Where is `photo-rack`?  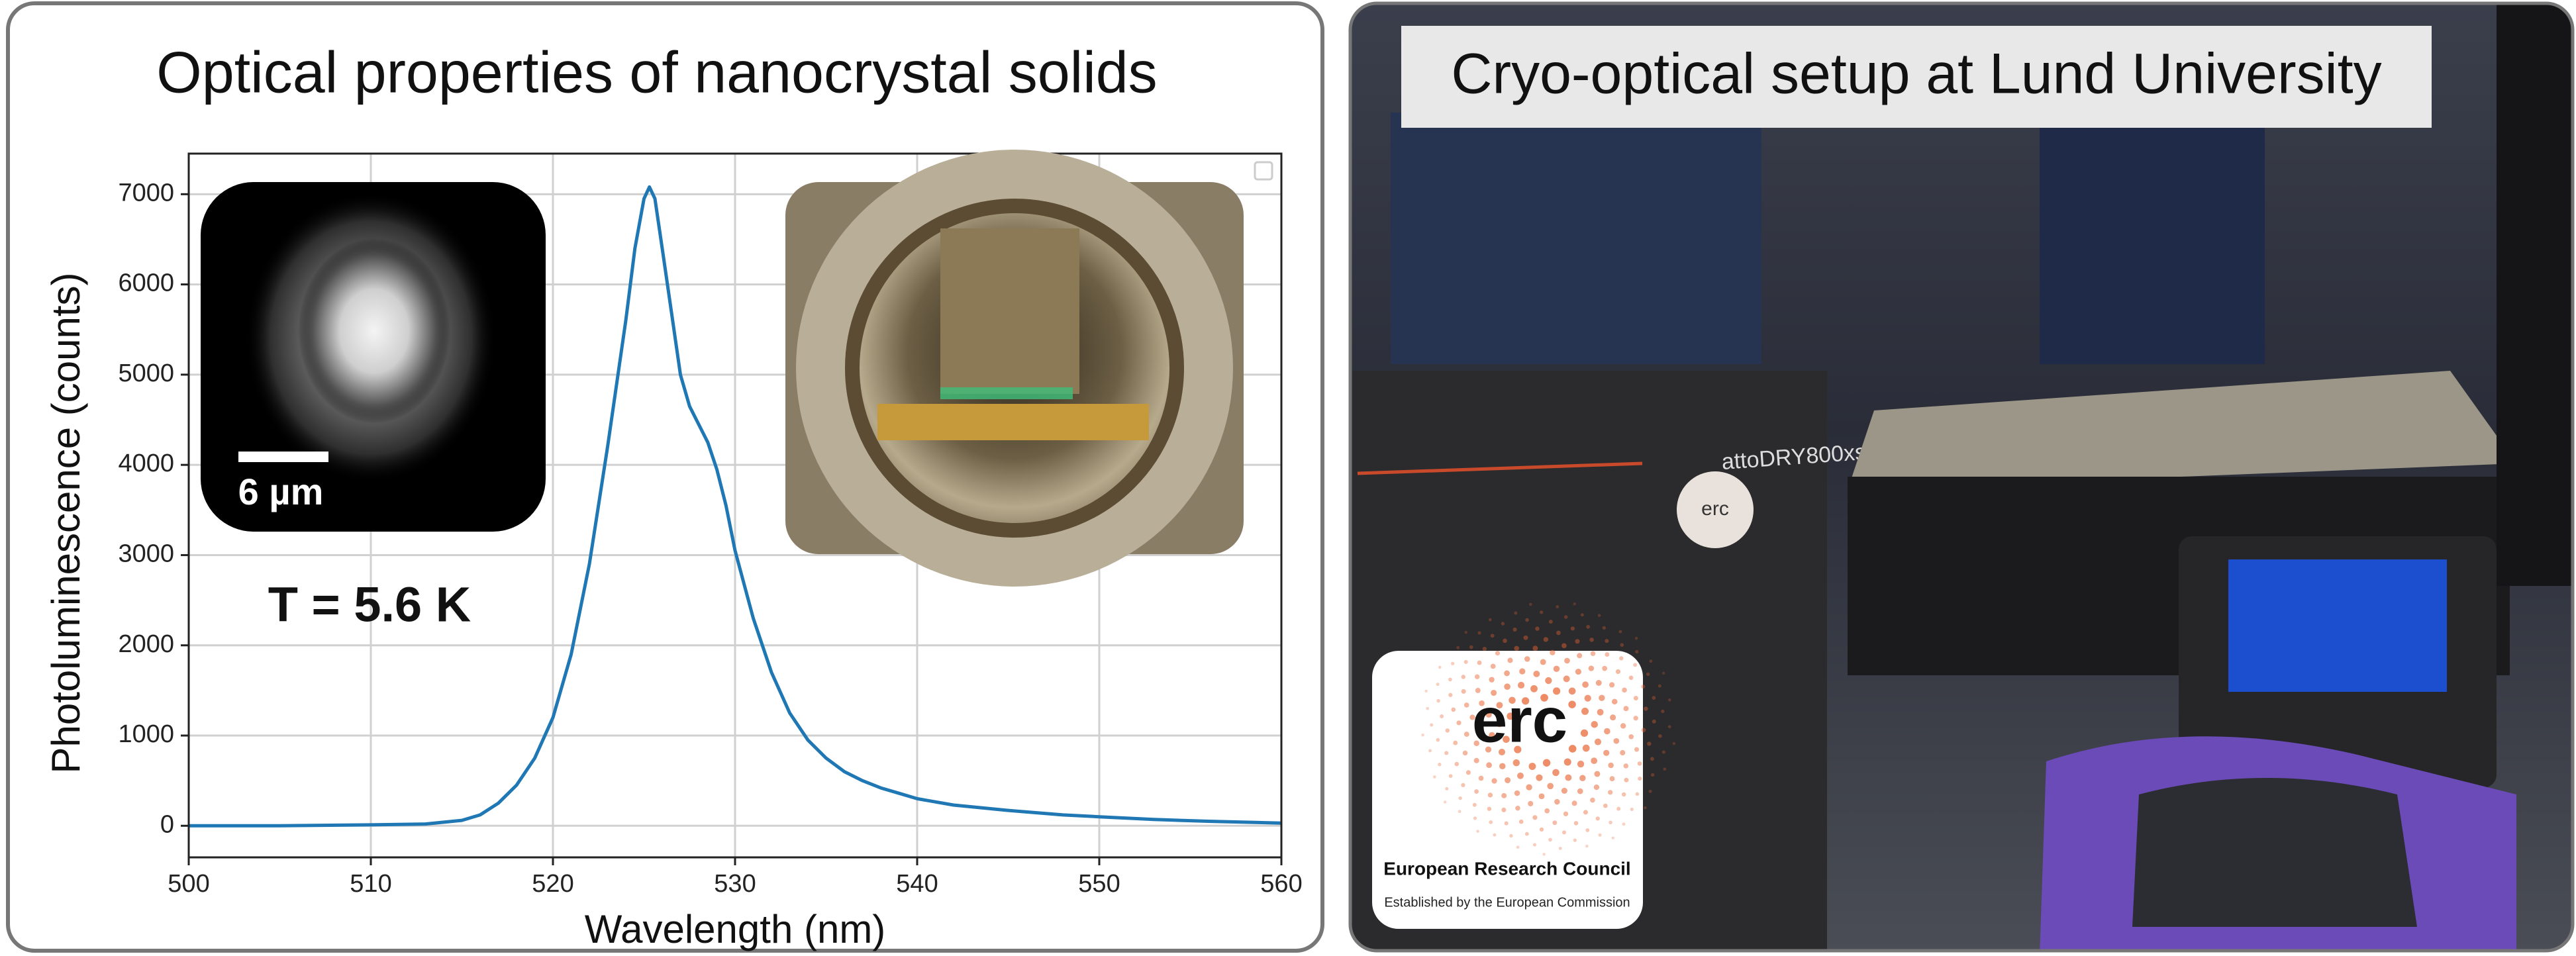 photo-rack is located at coordinates (2535, 294).